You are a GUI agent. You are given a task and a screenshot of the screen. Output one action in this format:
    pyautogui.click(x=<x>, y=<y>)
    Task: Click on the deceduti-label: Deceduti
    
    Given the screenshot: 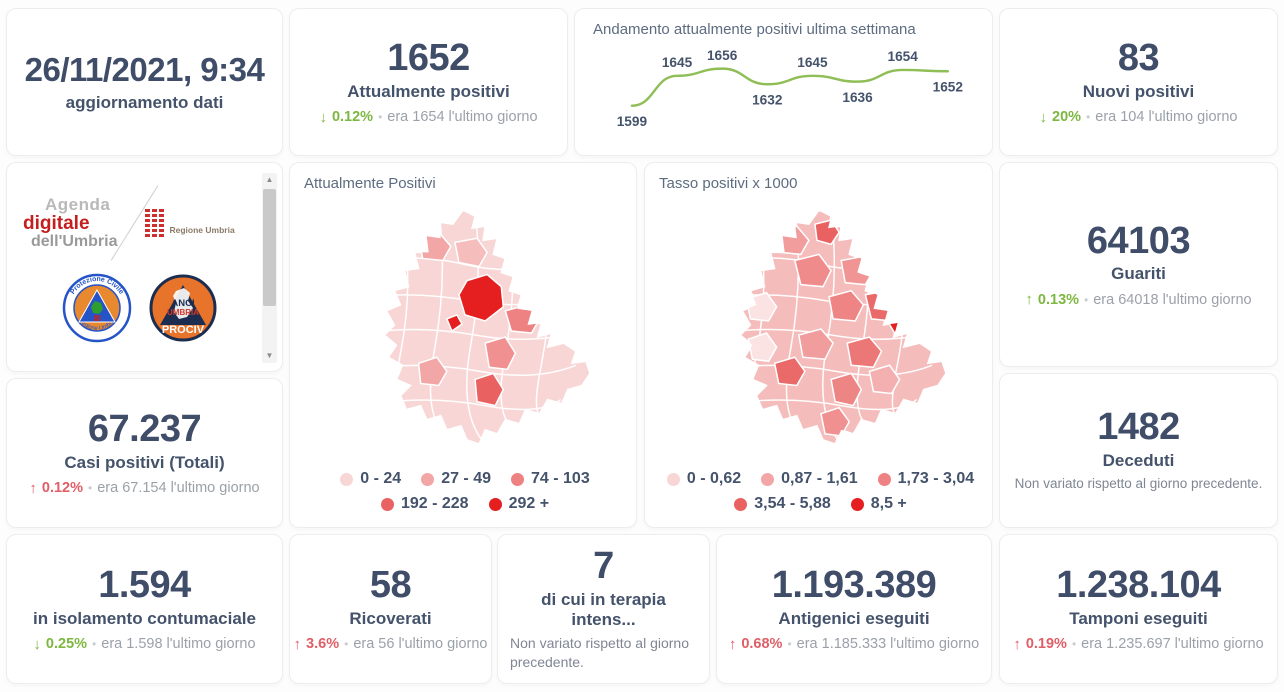 What is the action you would take?
    pyautogui.click(x=1138, y=461)
    